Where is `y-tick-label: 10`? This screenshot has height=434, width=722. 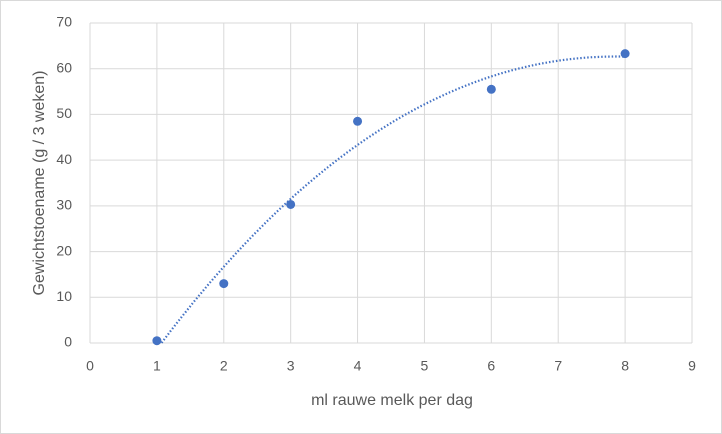
y-tick-label: 10 is located at coordinates (64, 296).